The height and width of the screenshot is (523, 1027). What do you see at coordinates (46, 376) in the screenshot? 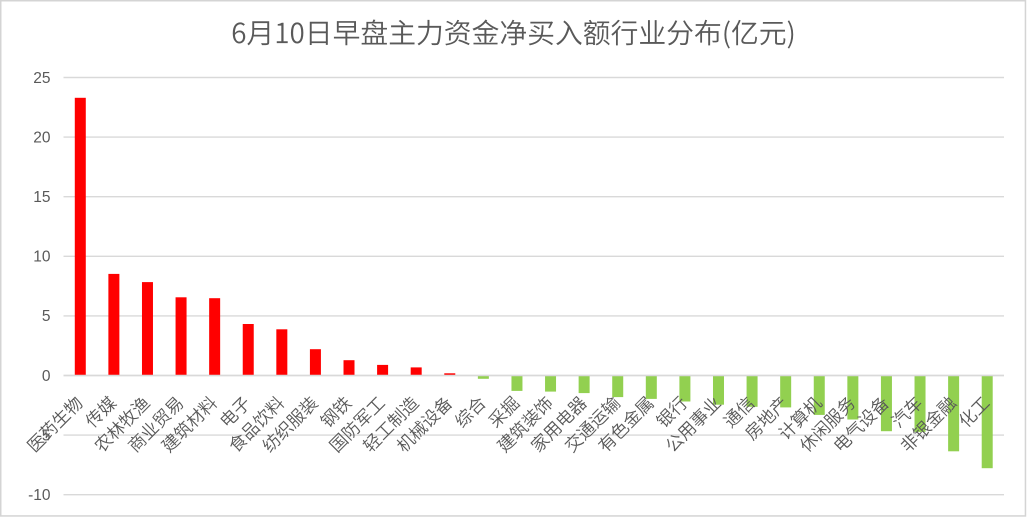
I see `svg-text: 0` at bounding box center [46, 376].